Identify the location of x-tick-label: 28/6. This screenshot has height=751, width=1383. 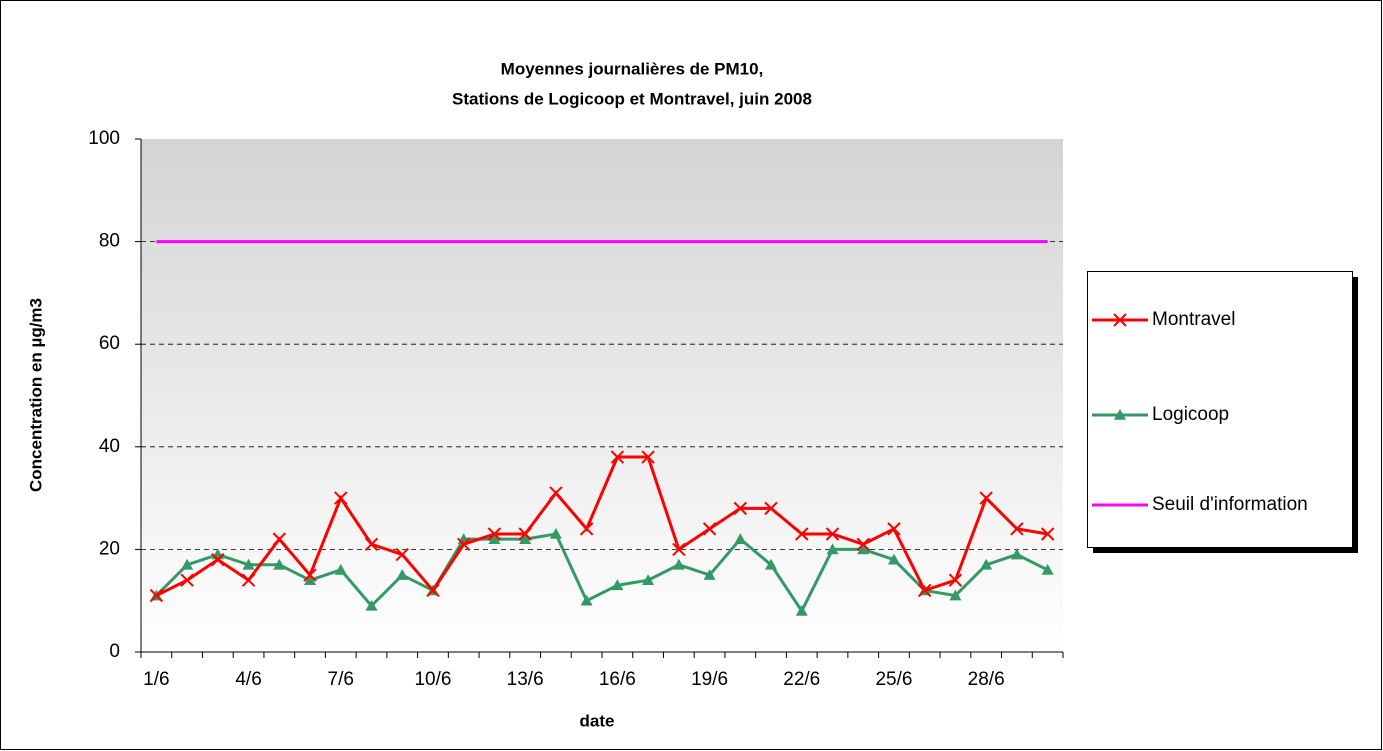
(986, 679).